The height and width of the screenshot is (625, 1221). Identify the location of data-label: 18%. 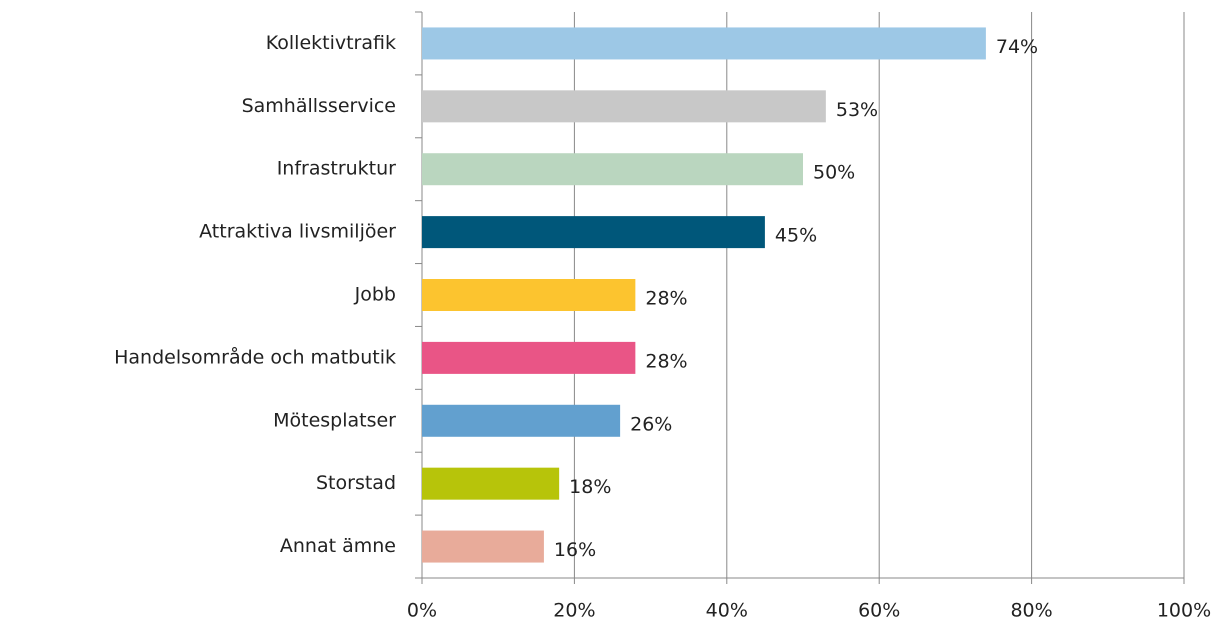
(590, 487).